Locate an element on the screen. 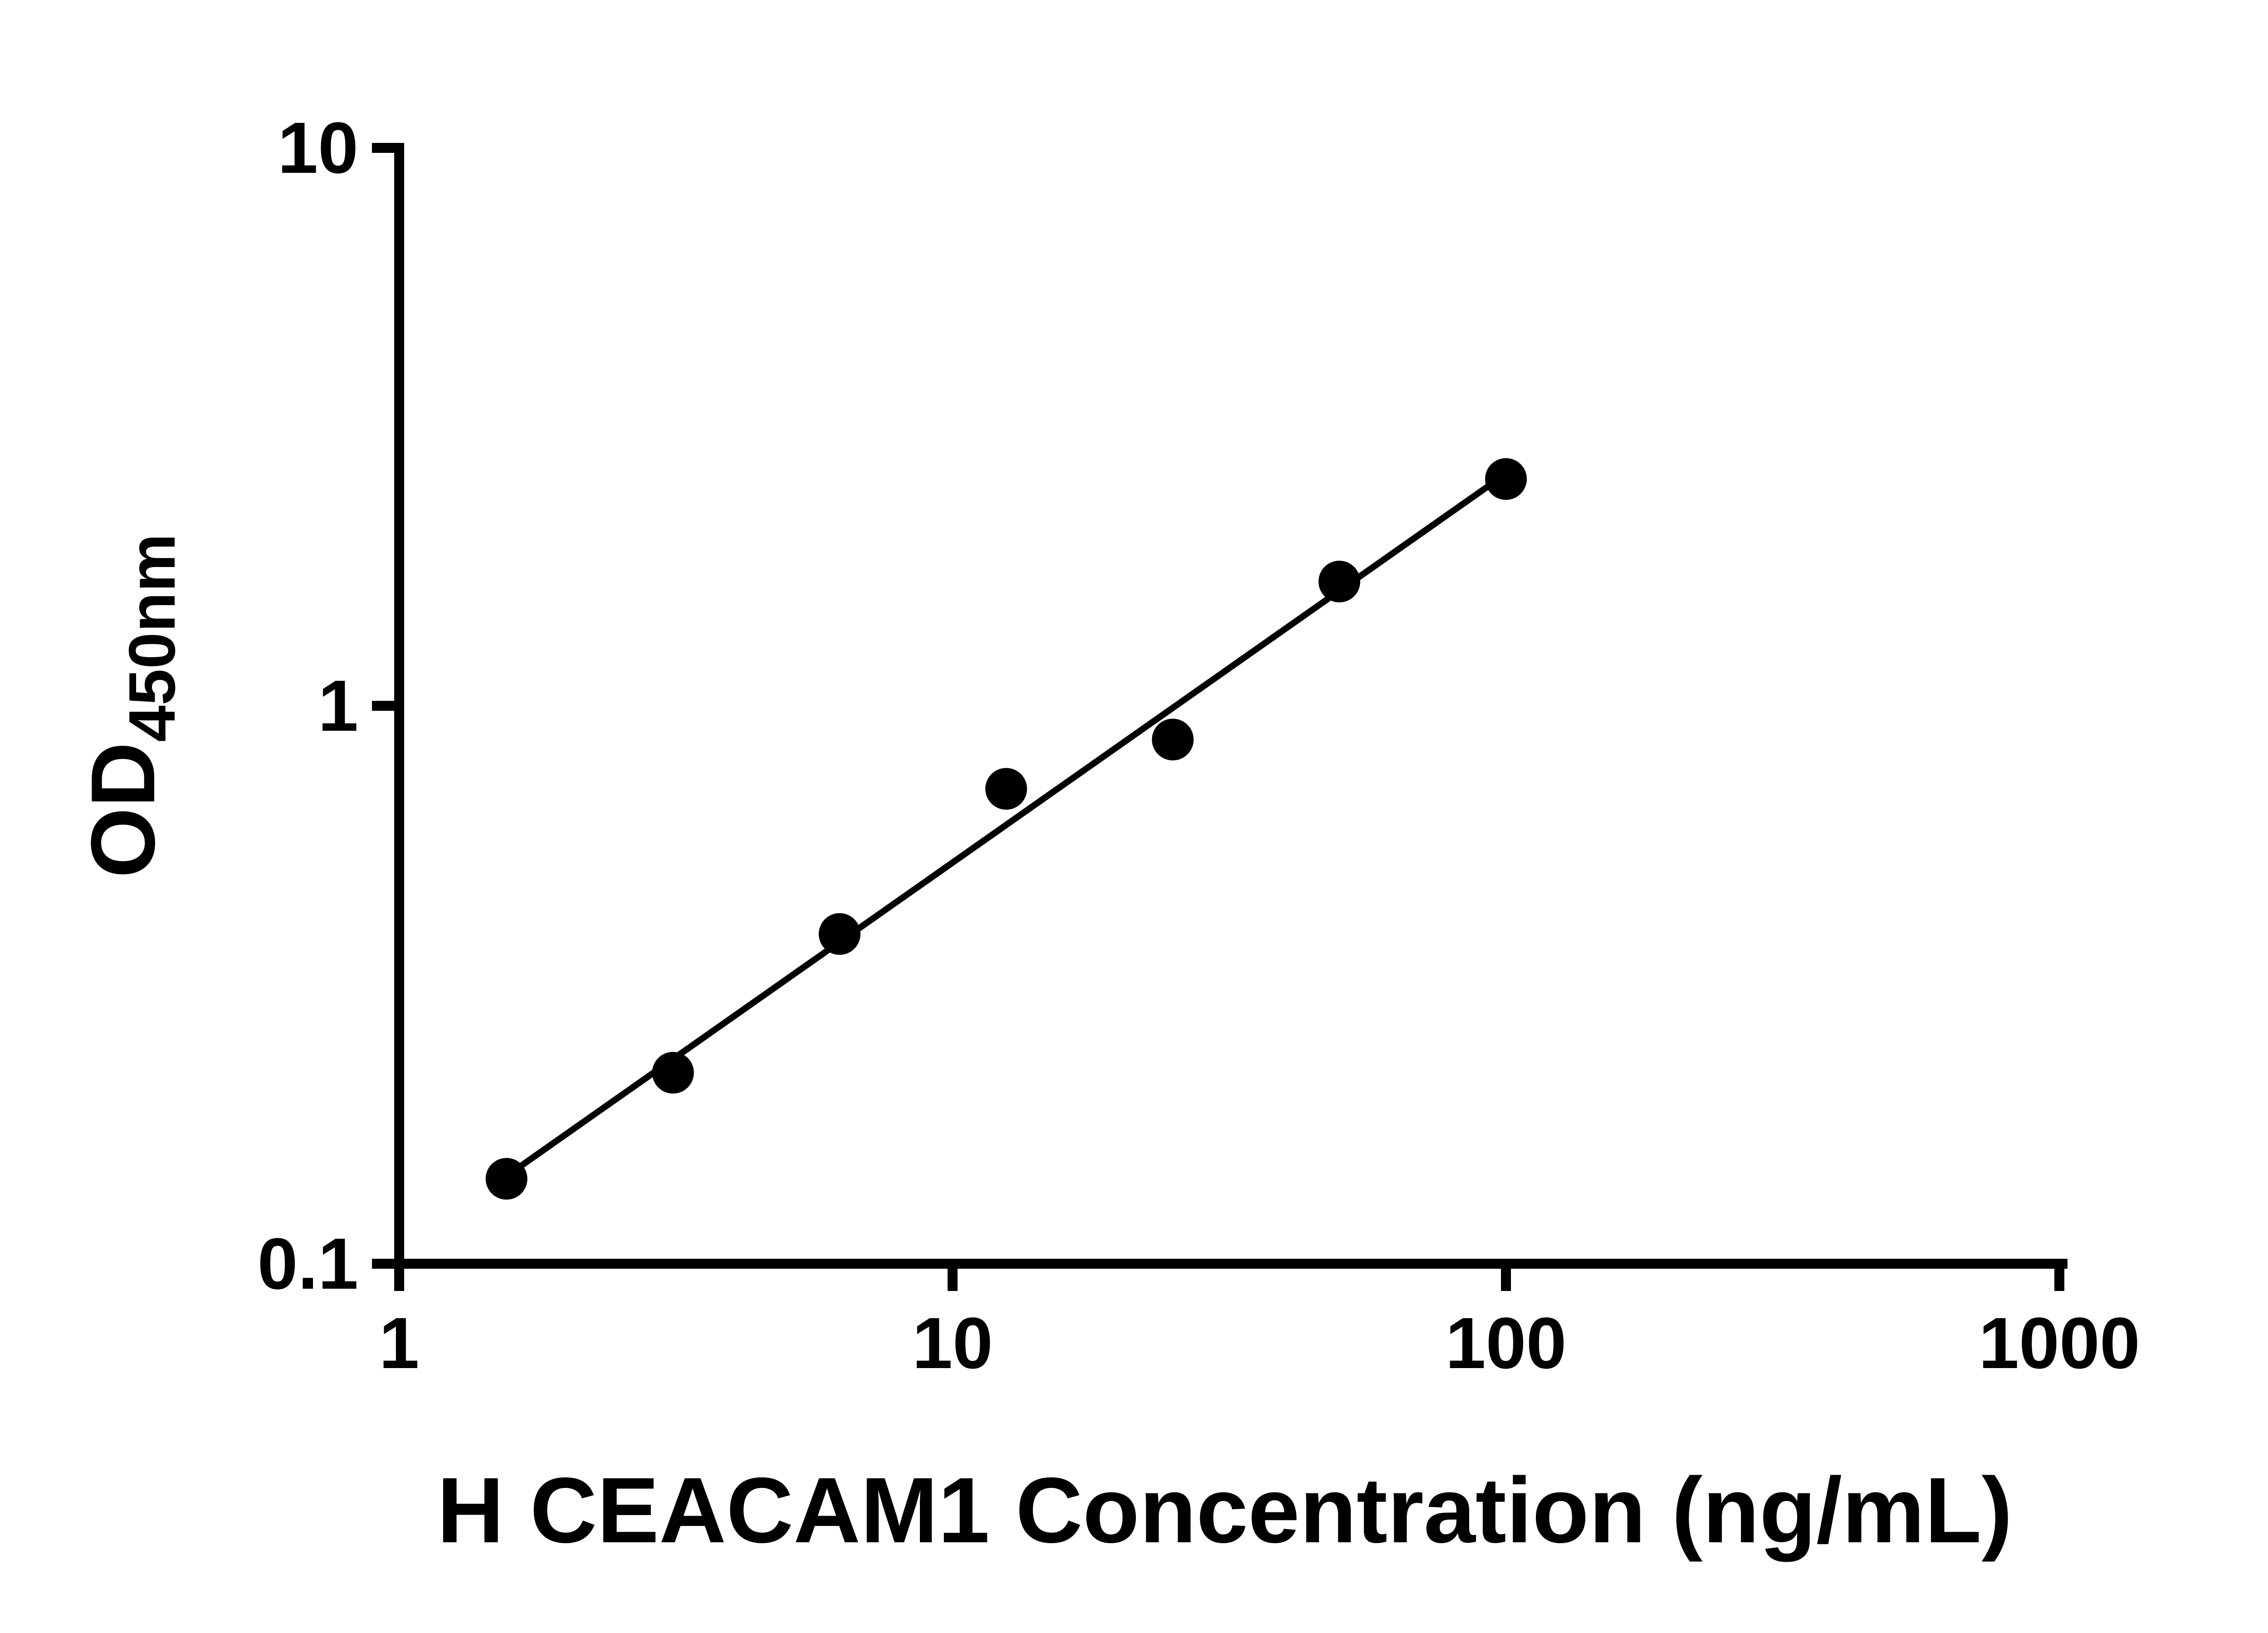 This screenshot has width=2268, height=1633. x-axis-tick-label: 1000 is located at coordinates (2059, 1343).